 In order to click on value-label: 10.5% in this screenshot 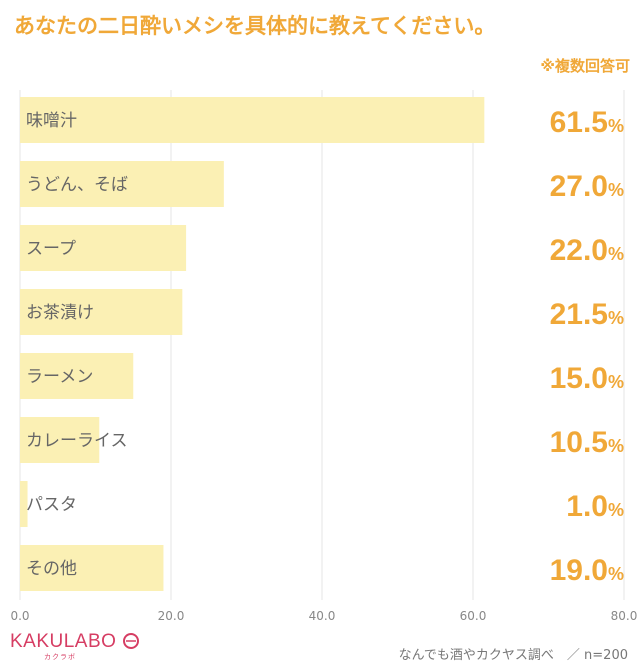, I will do `click(587, 442)`.